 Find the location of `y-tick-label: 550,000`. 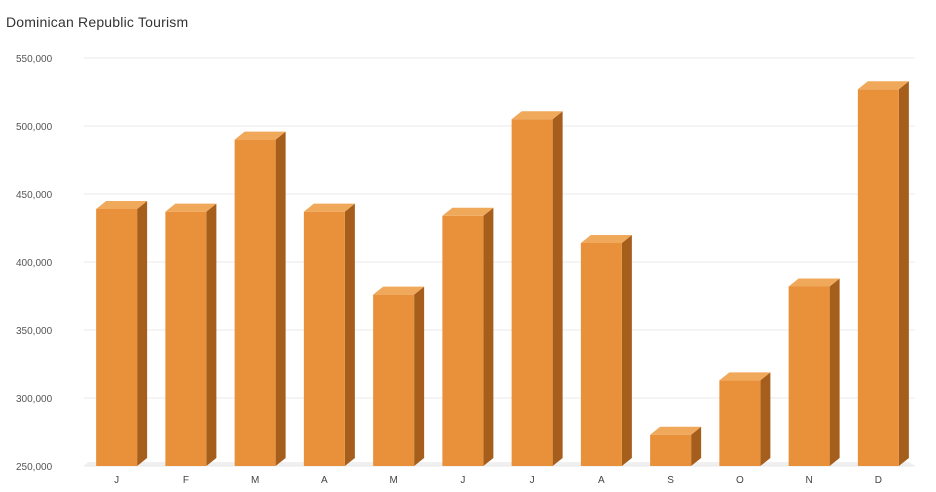

y-tick-label: 550,000 is located at coordinates (34, 59).